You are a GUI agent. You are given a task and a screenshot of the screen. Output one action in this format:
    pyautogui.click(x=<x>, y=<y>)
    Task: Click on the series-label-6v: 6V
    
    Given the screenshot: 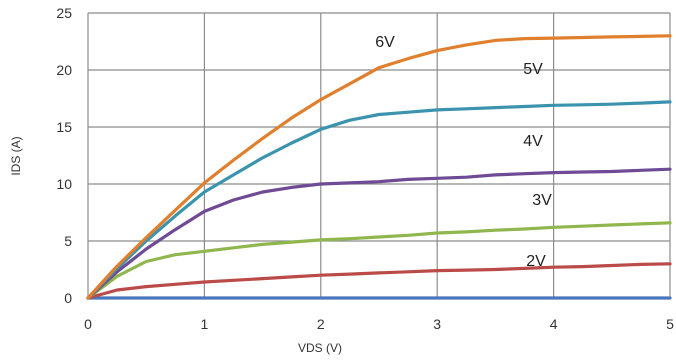 What is the action you would take?
    pyautogui.click(x=385, y=42)
    